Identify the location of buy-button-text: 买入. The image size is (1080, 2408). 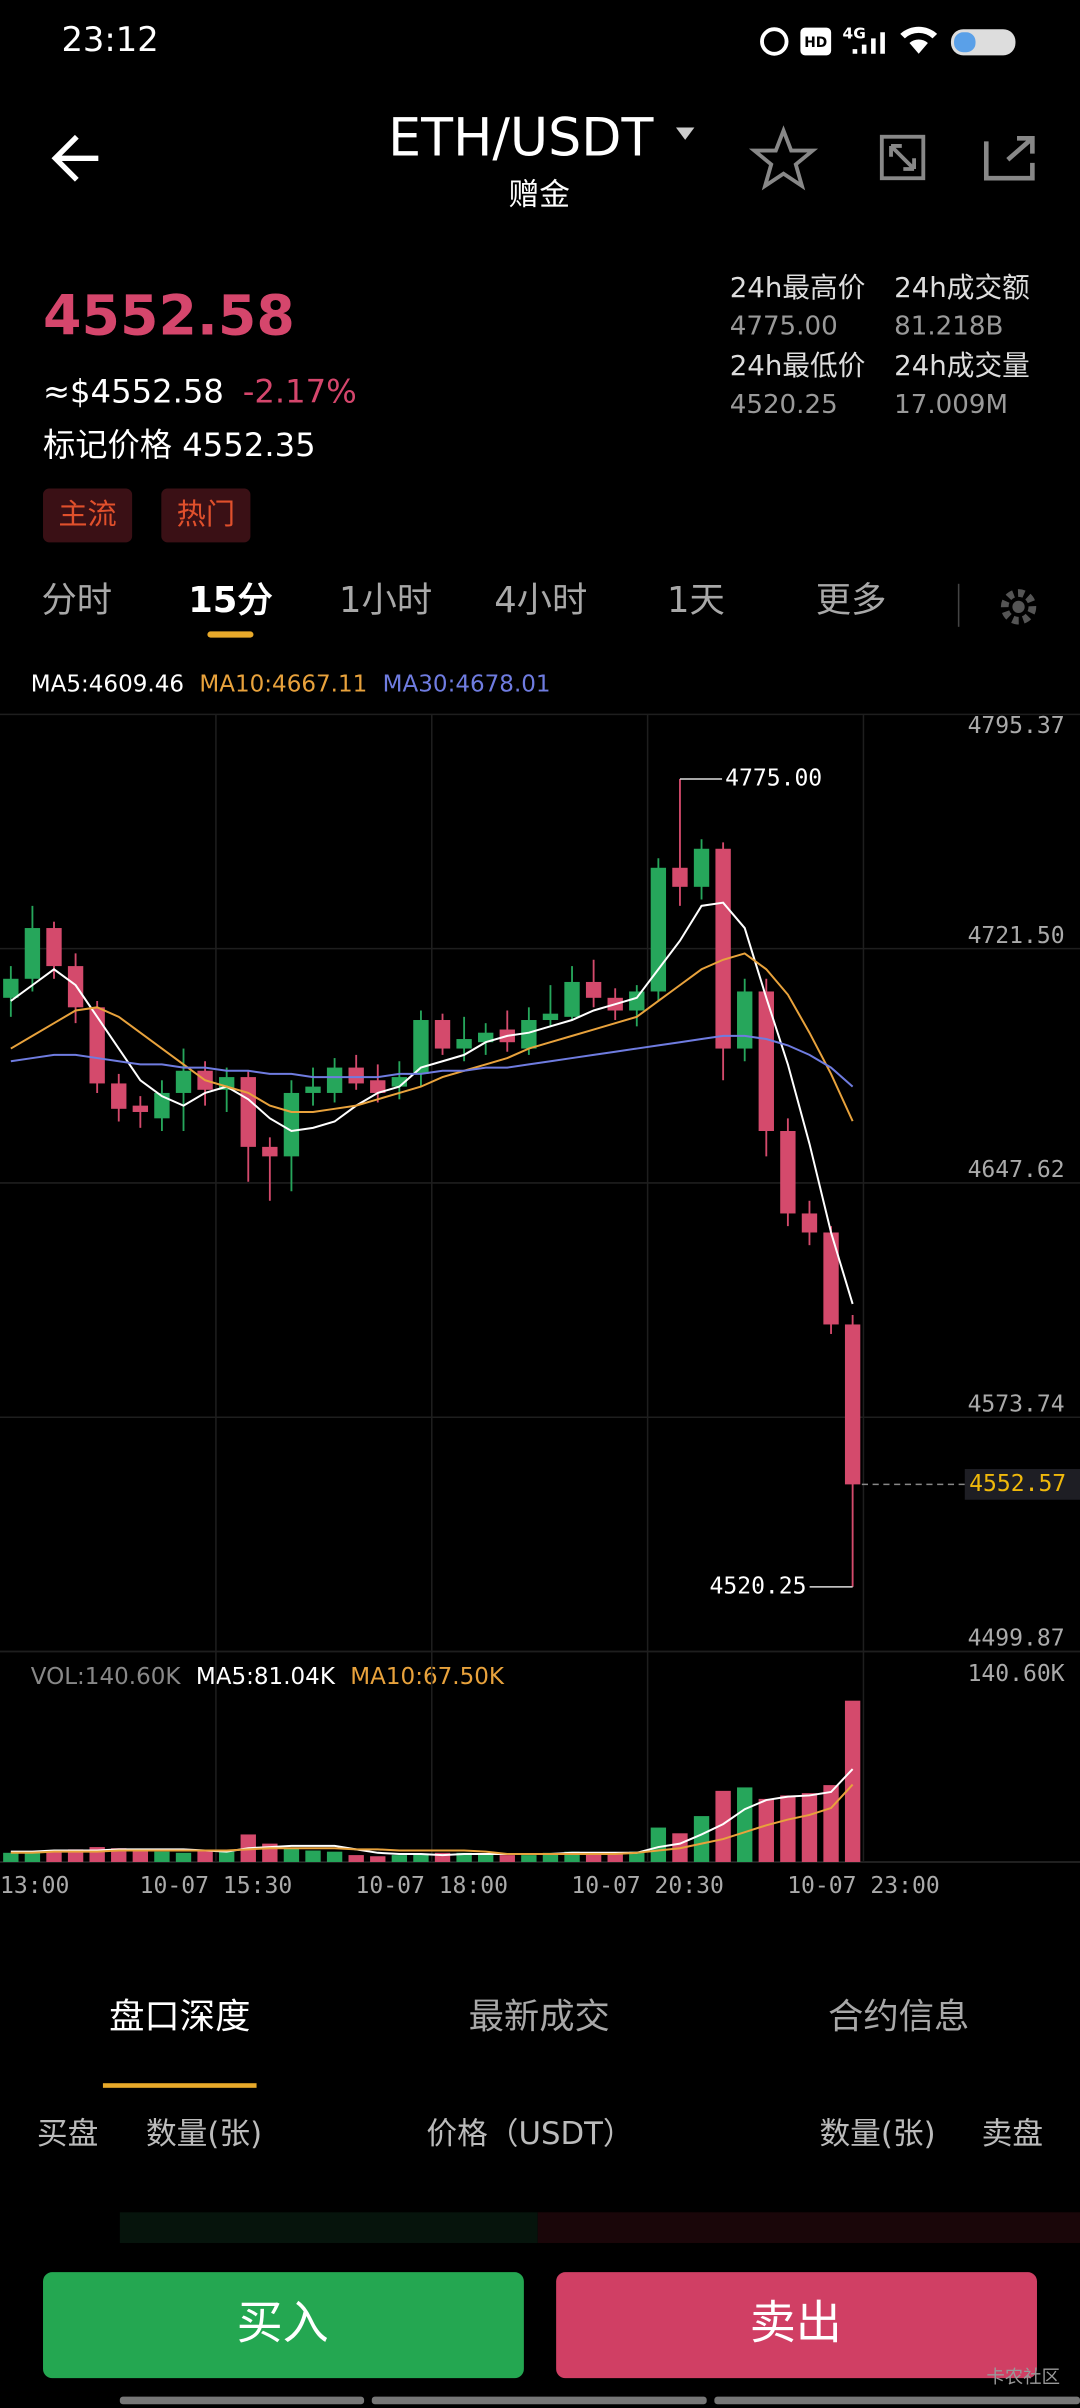
(283, 2322).